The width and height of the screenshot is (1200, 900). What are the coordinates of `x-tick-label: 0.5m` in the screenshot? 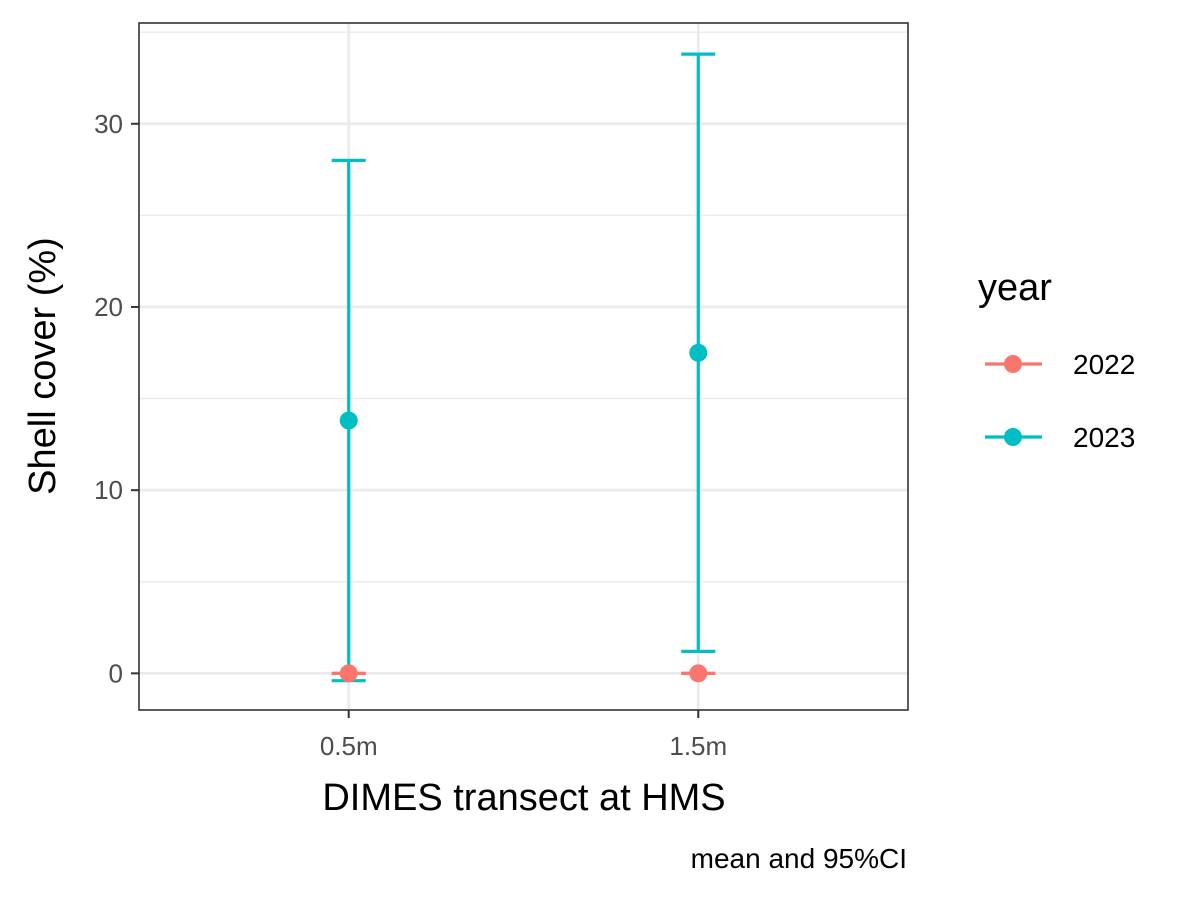 It's located at (349, 746).